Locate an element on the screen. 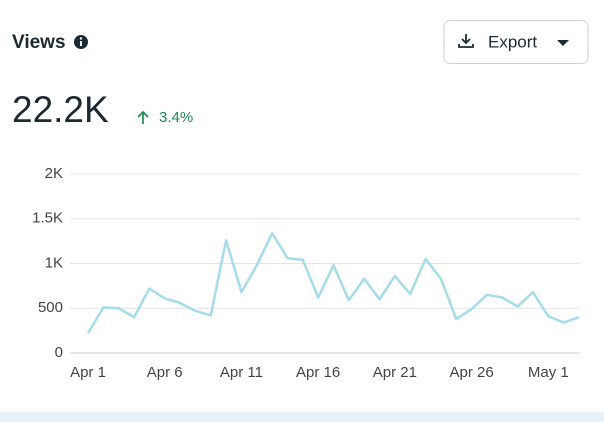 This screenshot has height=422, width=604. x-tick-label: Apr 1 is located at coordinates (88, 372).